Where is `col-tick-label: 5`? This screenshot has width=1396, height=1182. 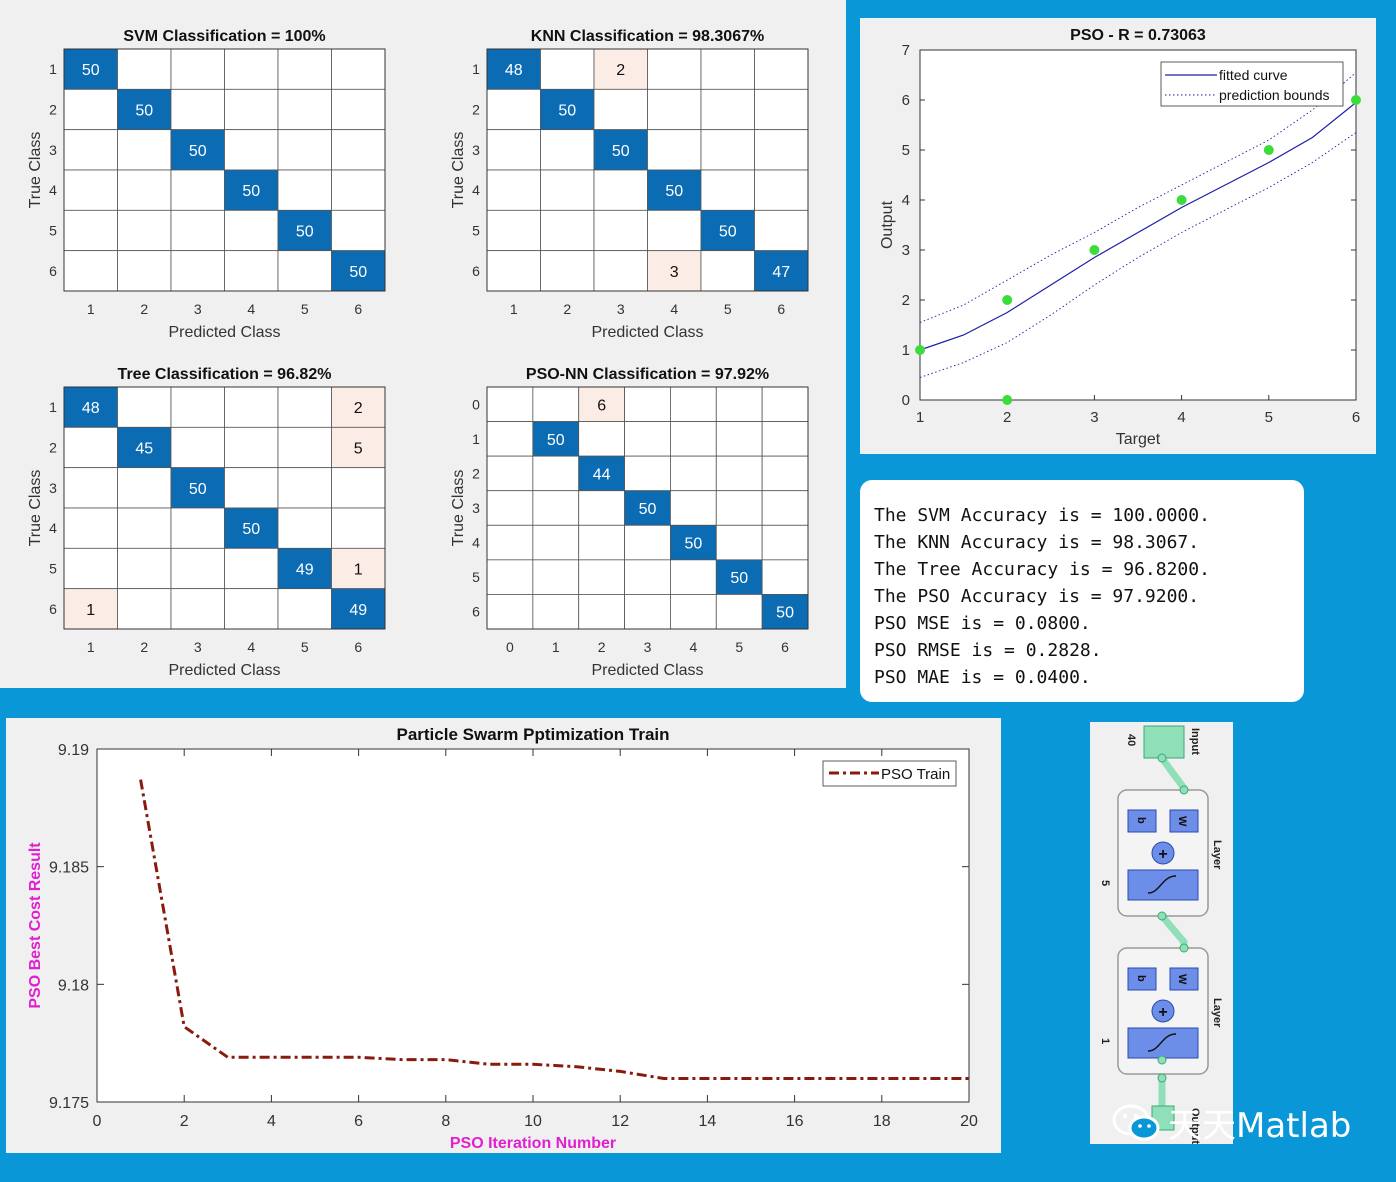
col-tick-label: 5 is located at coordinates (305, 309).